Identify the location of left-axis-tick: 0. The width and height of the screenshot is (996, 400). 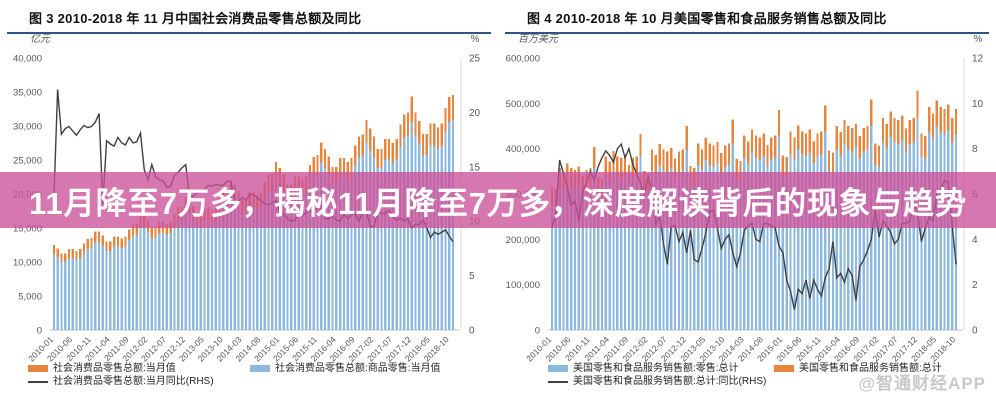
(39, 331).